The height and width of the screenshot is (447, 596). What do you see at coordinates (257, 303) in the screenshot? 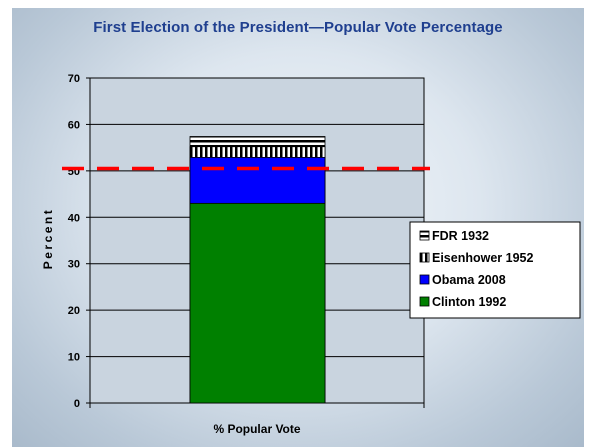
I see `bar-clinton-1992` at bounding box center [257, 303].